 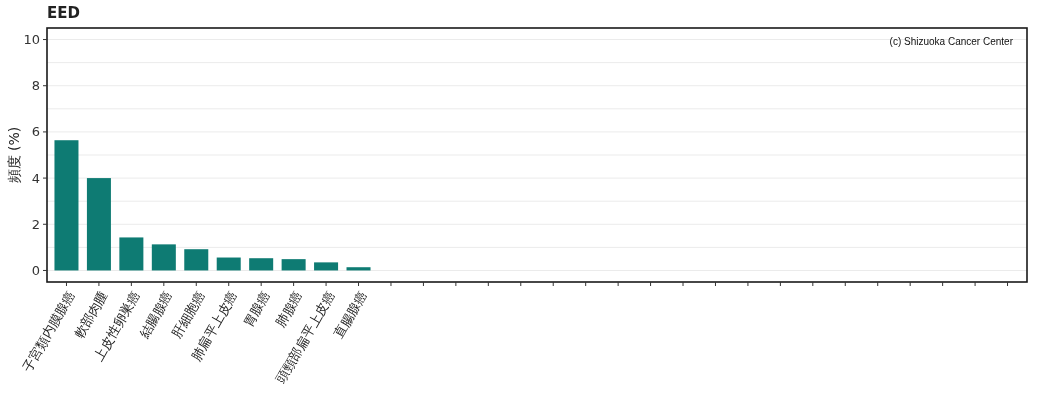 I want to click on y-tick-label: 4, so click(x=35, y=178).